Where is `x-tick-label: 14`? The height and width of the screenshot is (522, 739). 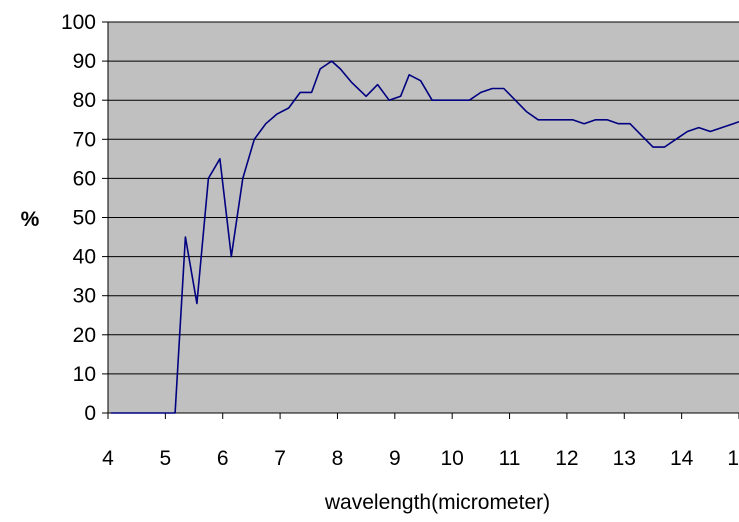 x-tick-label: 14 is located at coordinates (682, 458).